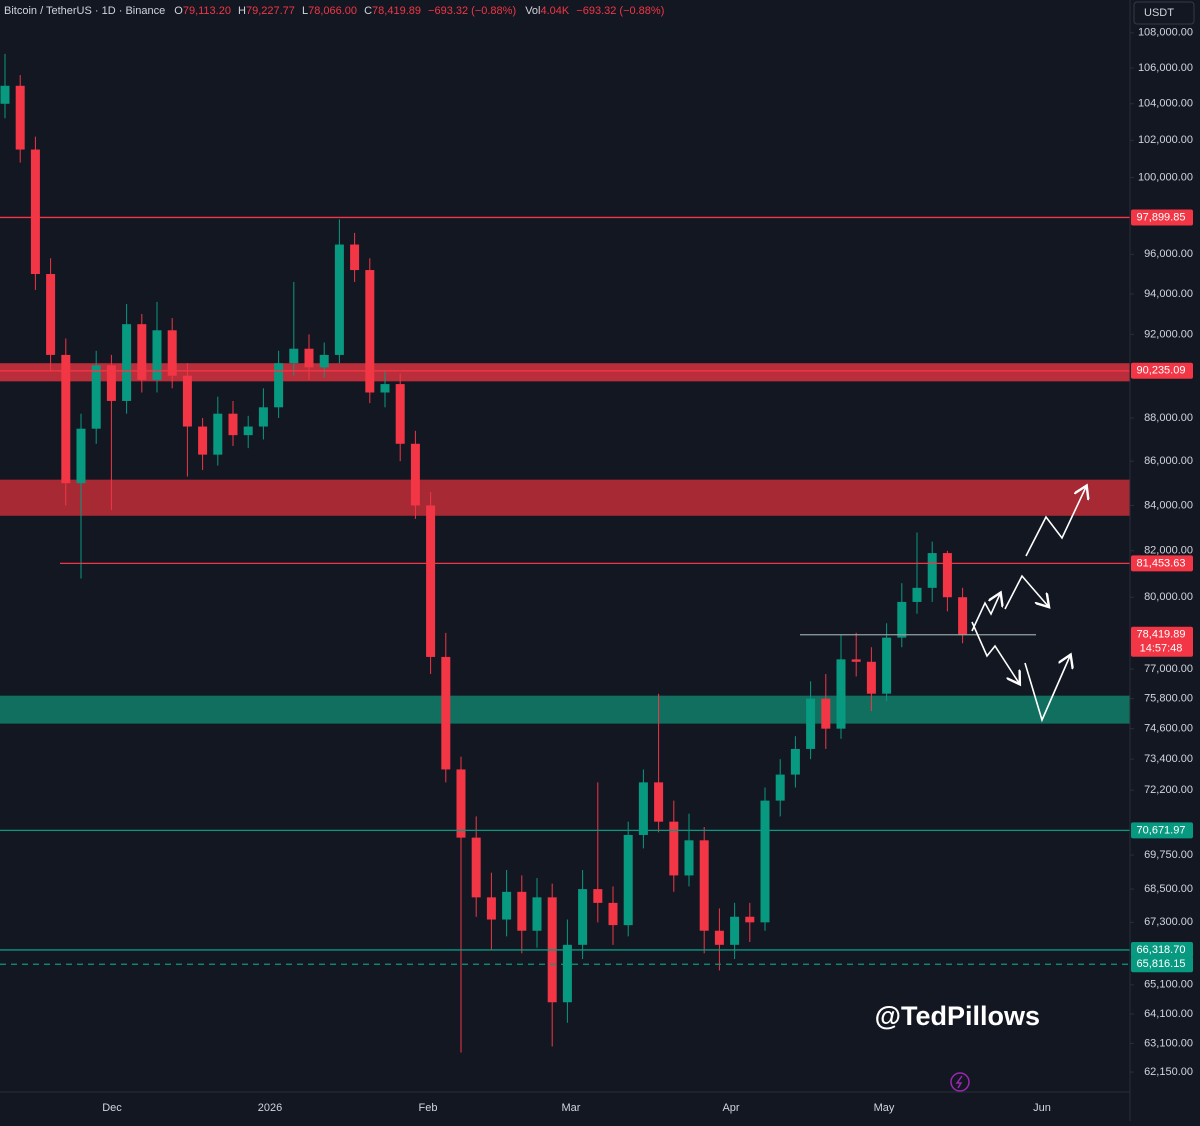  I want to click on x-tick-label: May, so click(884, 1108).